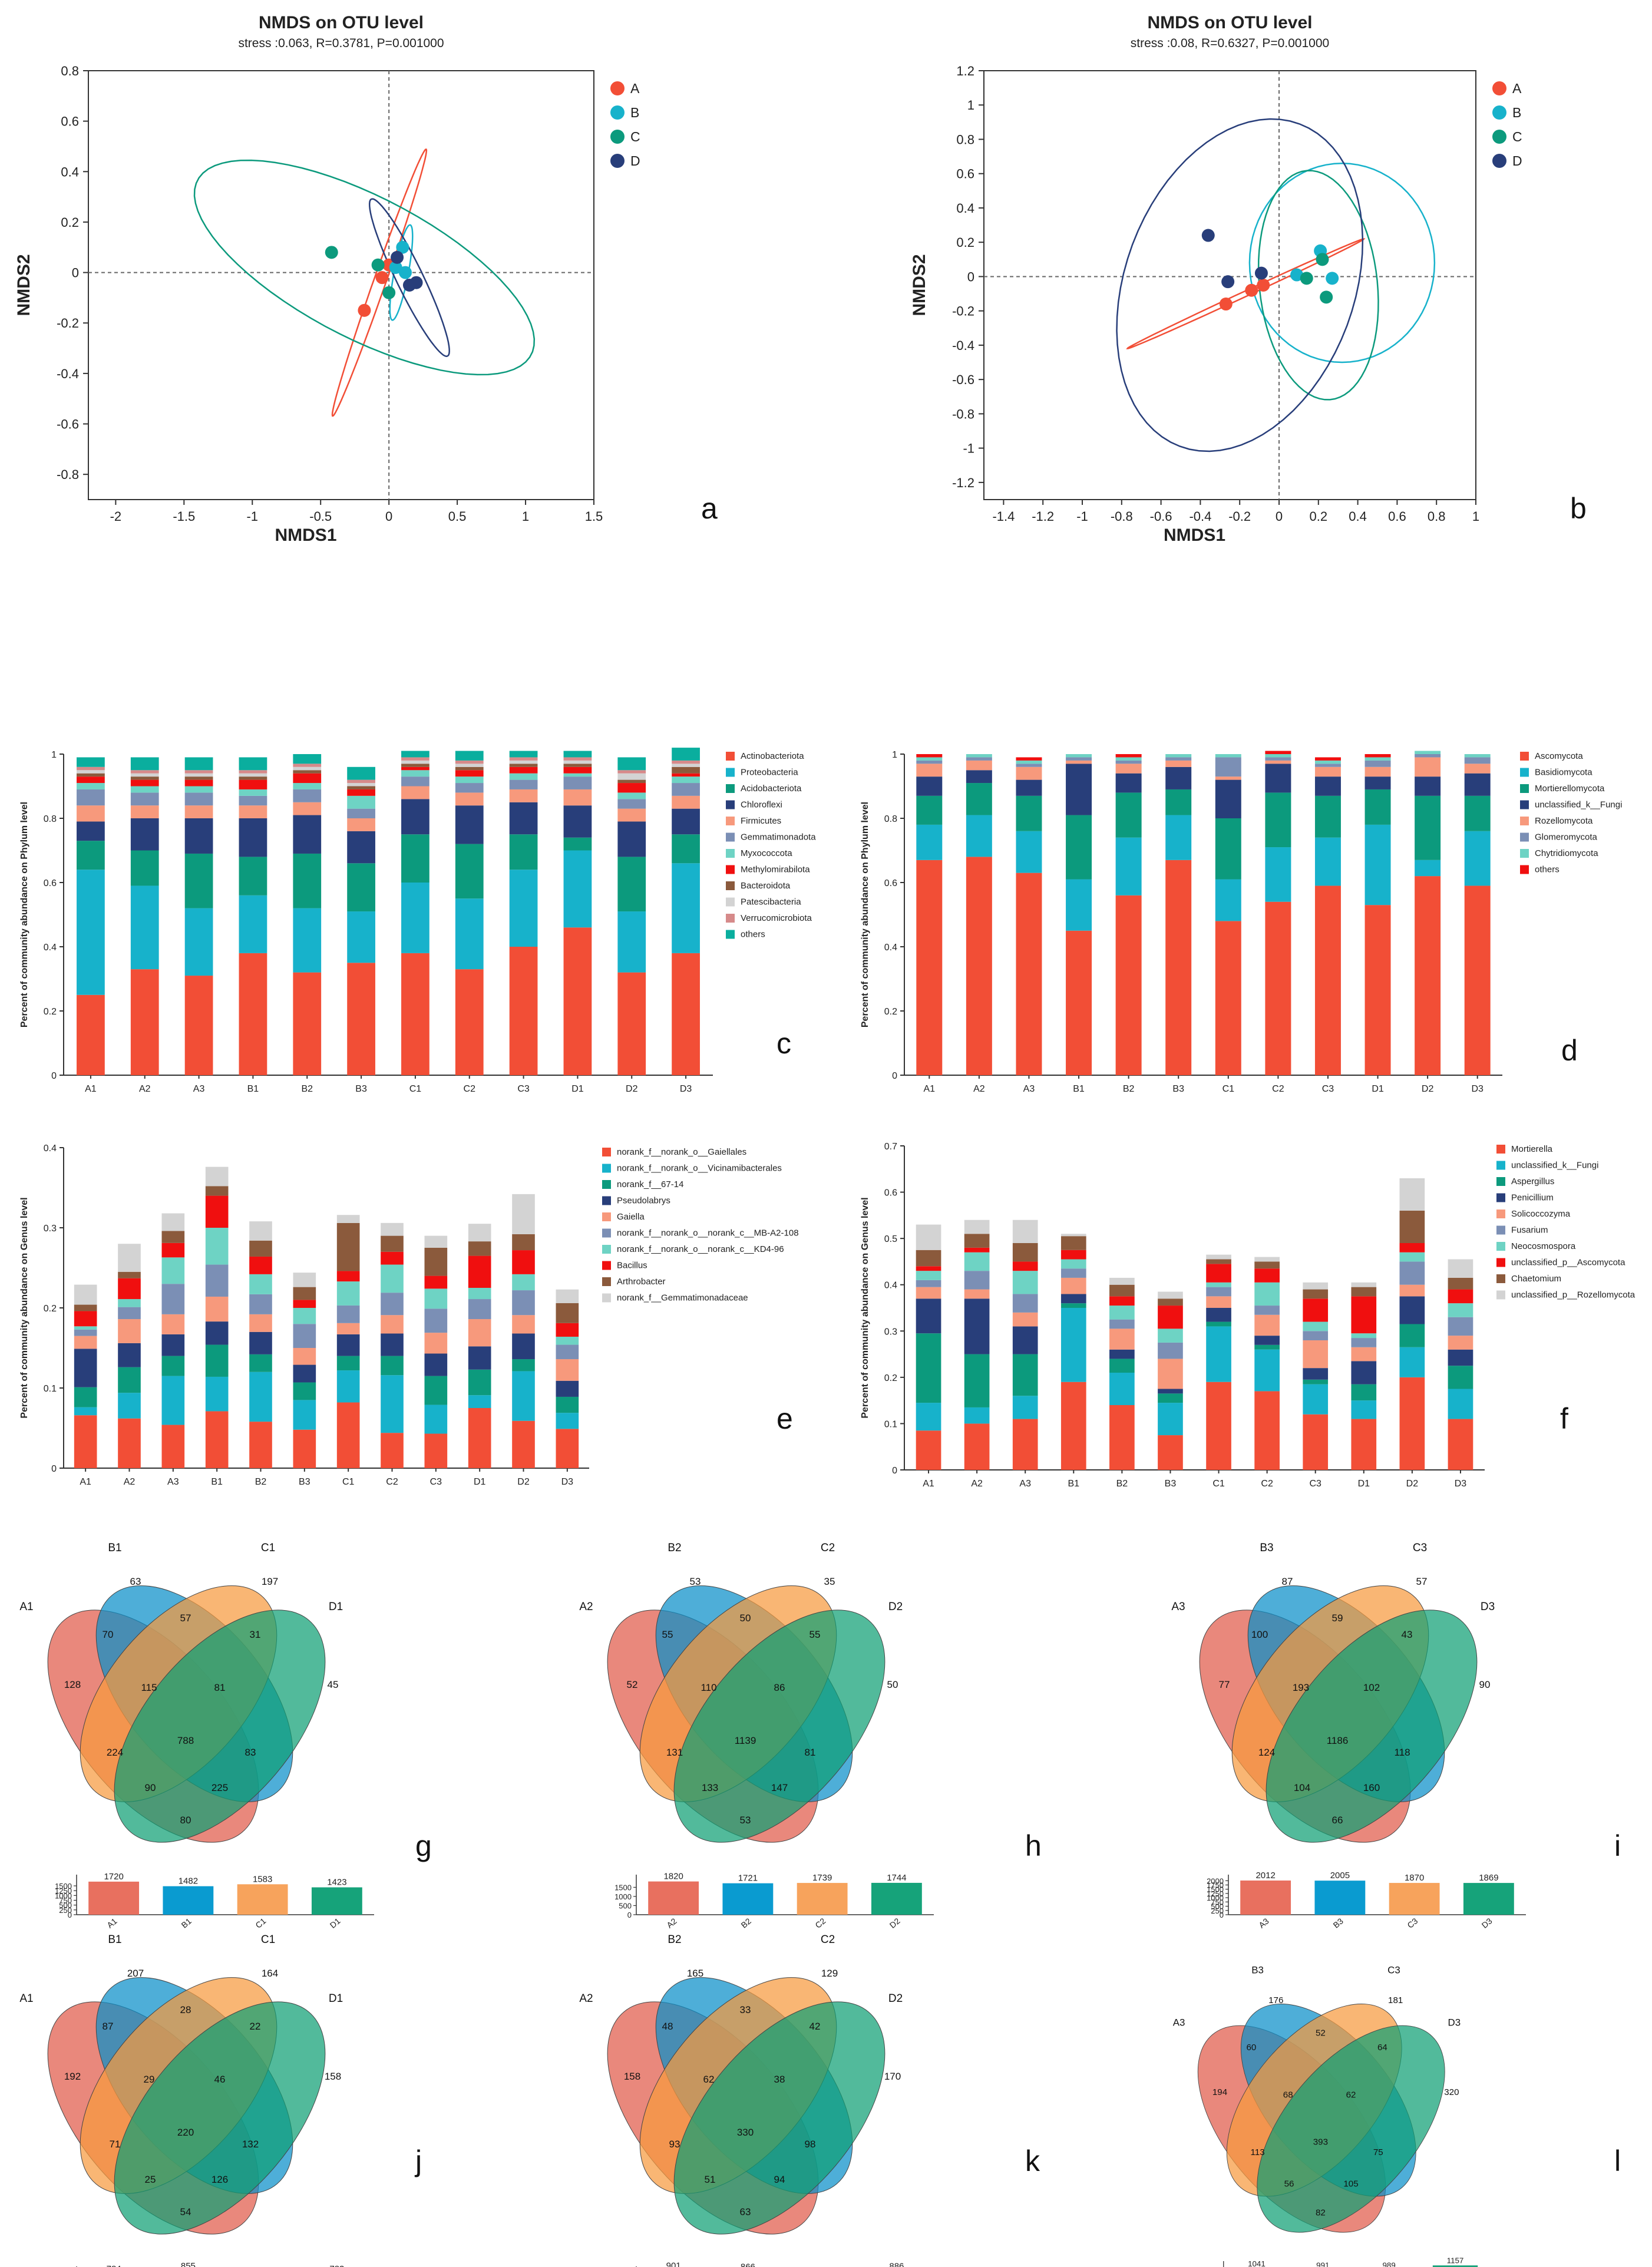  Describe the element at coordinates (68, 323) in the screenshot. I see `y-tick-label: -0.2` at that location.